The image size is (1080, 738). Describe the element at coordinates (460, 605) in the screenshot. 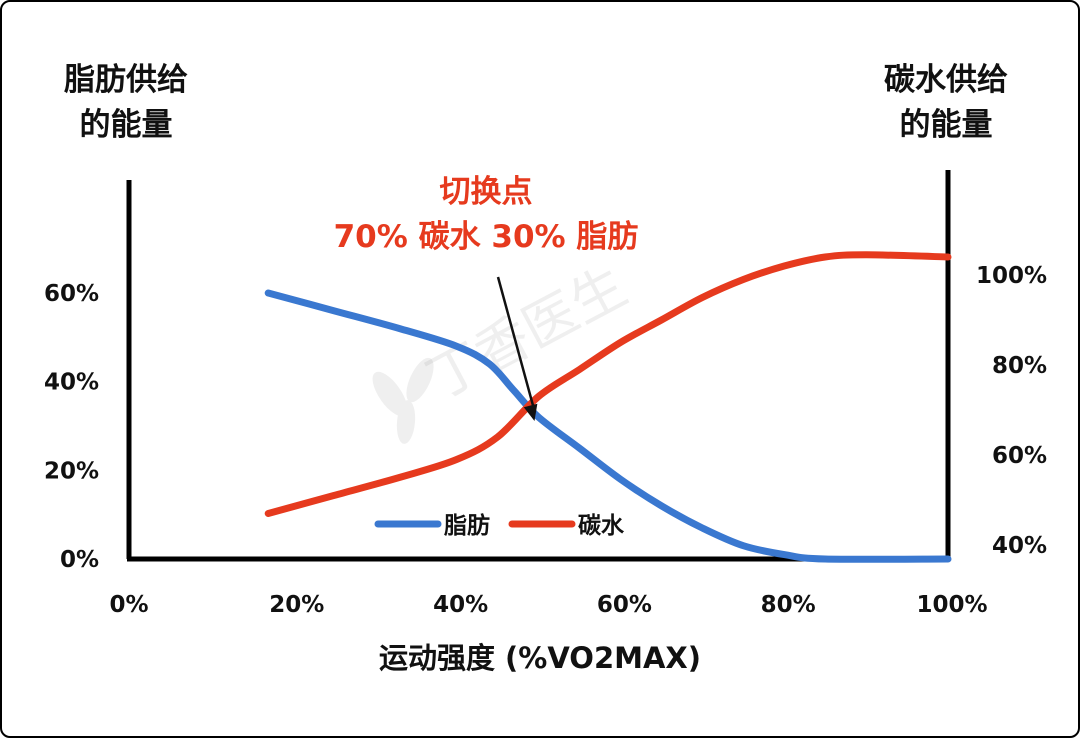

I see `x-tick-label: 40%` at that location.